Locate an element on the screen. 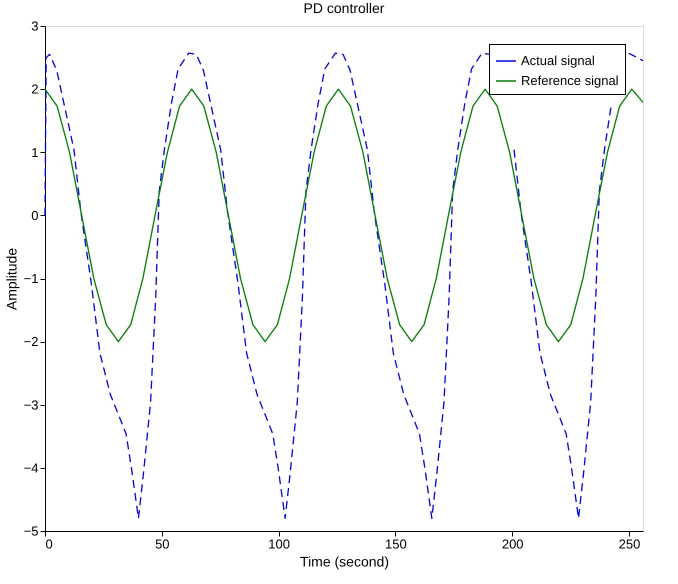  x-tick-label: 0 is located at coordinates (49, 544).